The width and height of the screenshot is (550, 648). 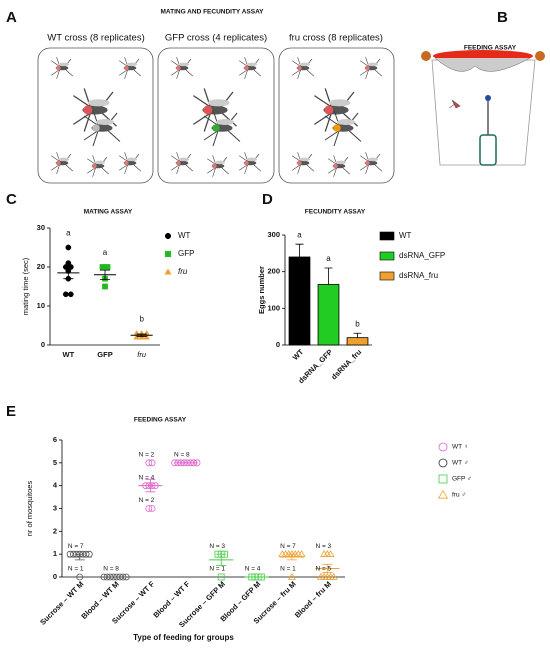 I want to click on x-tick-label: dsRNA_fru, so click(x=346, y=364).